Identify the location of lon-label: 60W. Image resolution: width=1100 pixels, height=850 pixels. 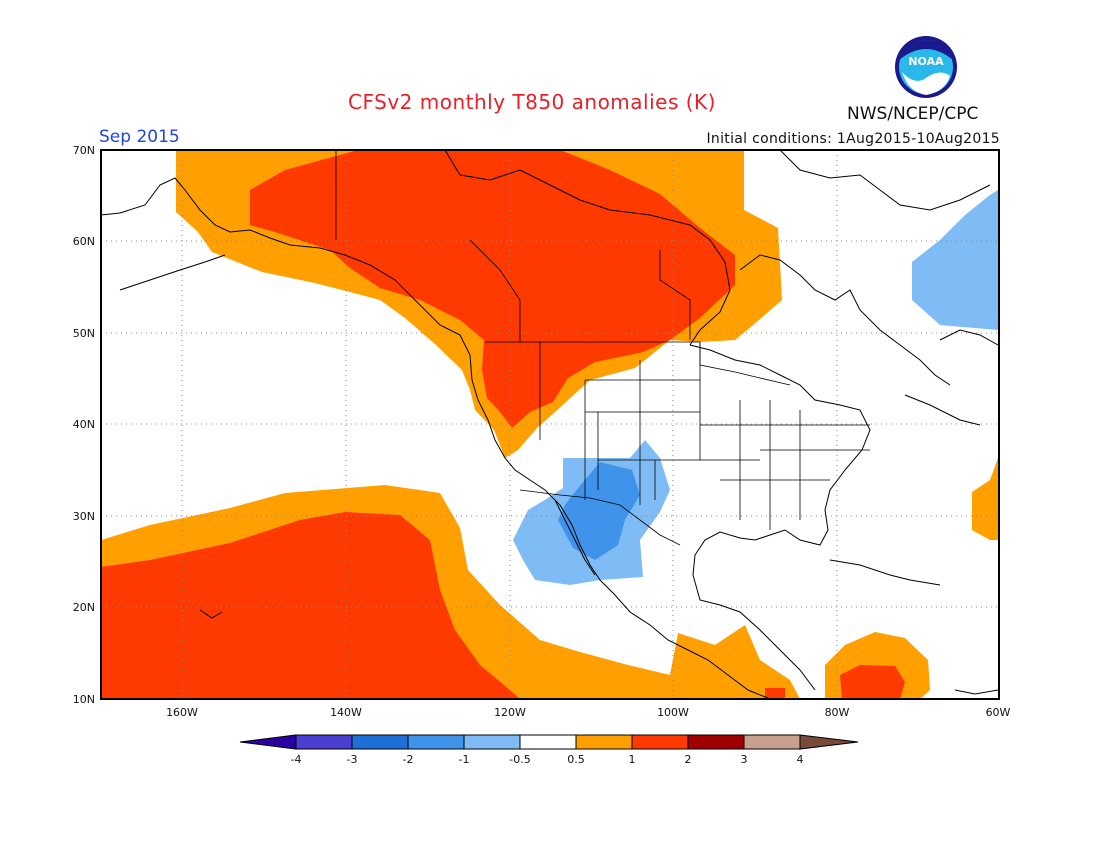
(998, 712).